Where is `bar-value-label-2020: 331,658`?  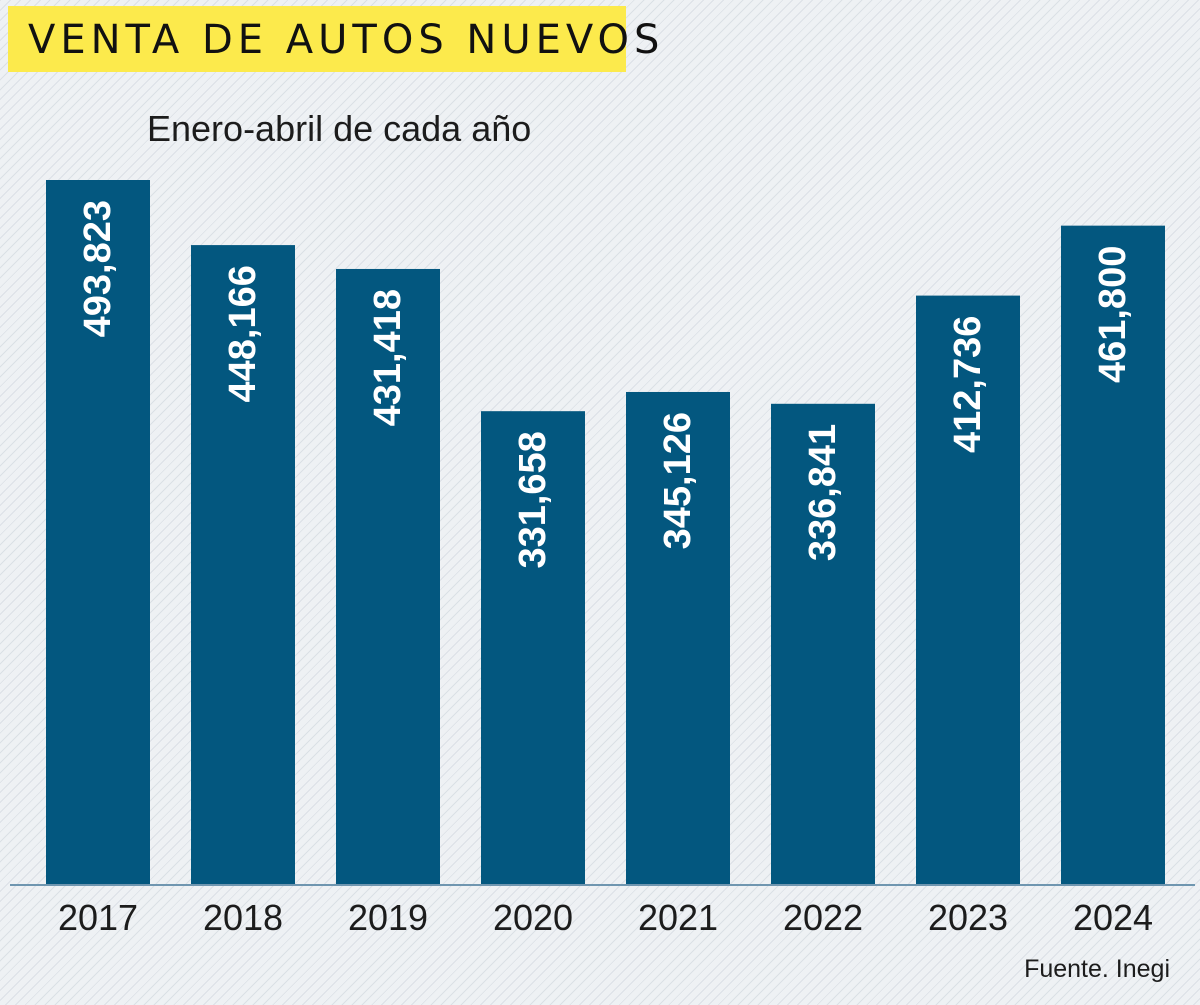
bar-value-label-2020: 331,658 is located at coordinates (533, 499).